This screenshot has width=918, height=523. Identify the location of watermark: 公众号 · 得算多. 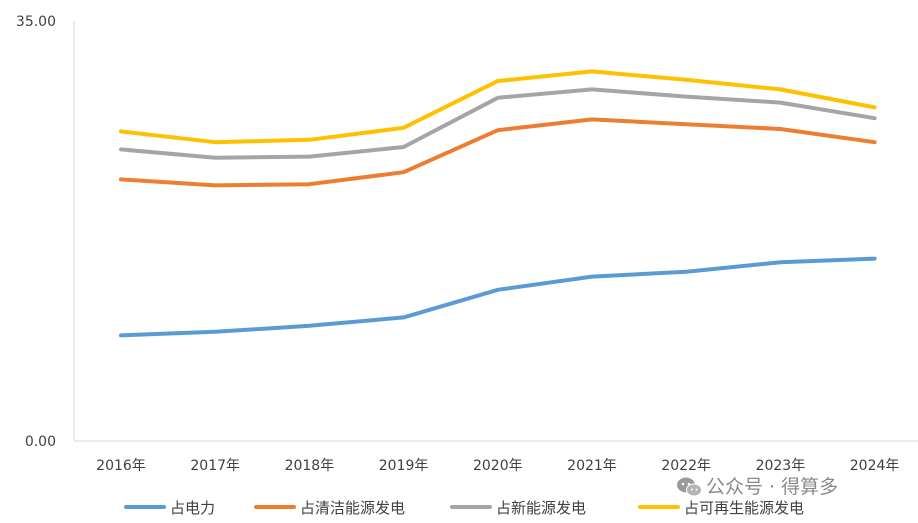
(757, 487).